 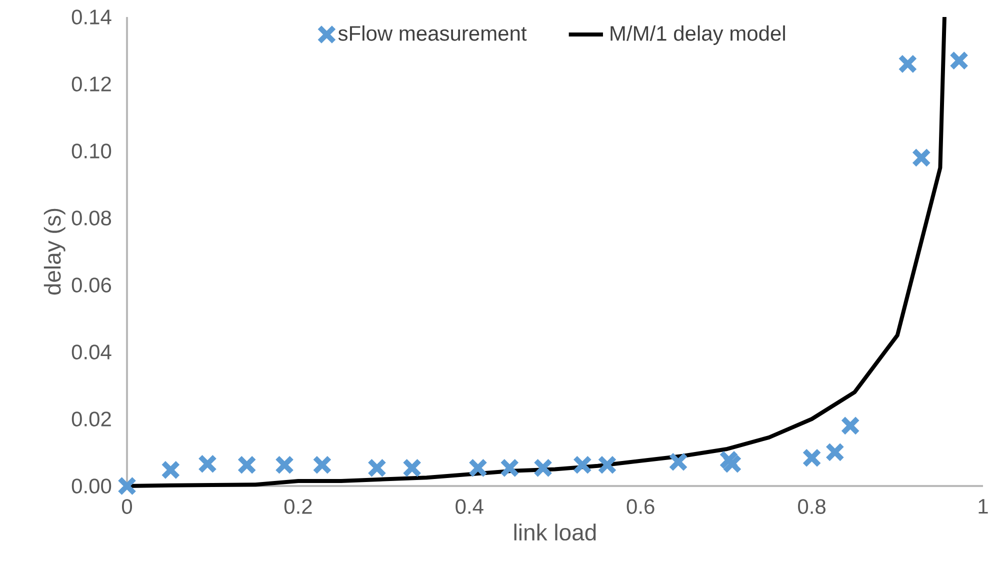 I want to click on x-tick-label: 0.8, so click(x=812, y=506).